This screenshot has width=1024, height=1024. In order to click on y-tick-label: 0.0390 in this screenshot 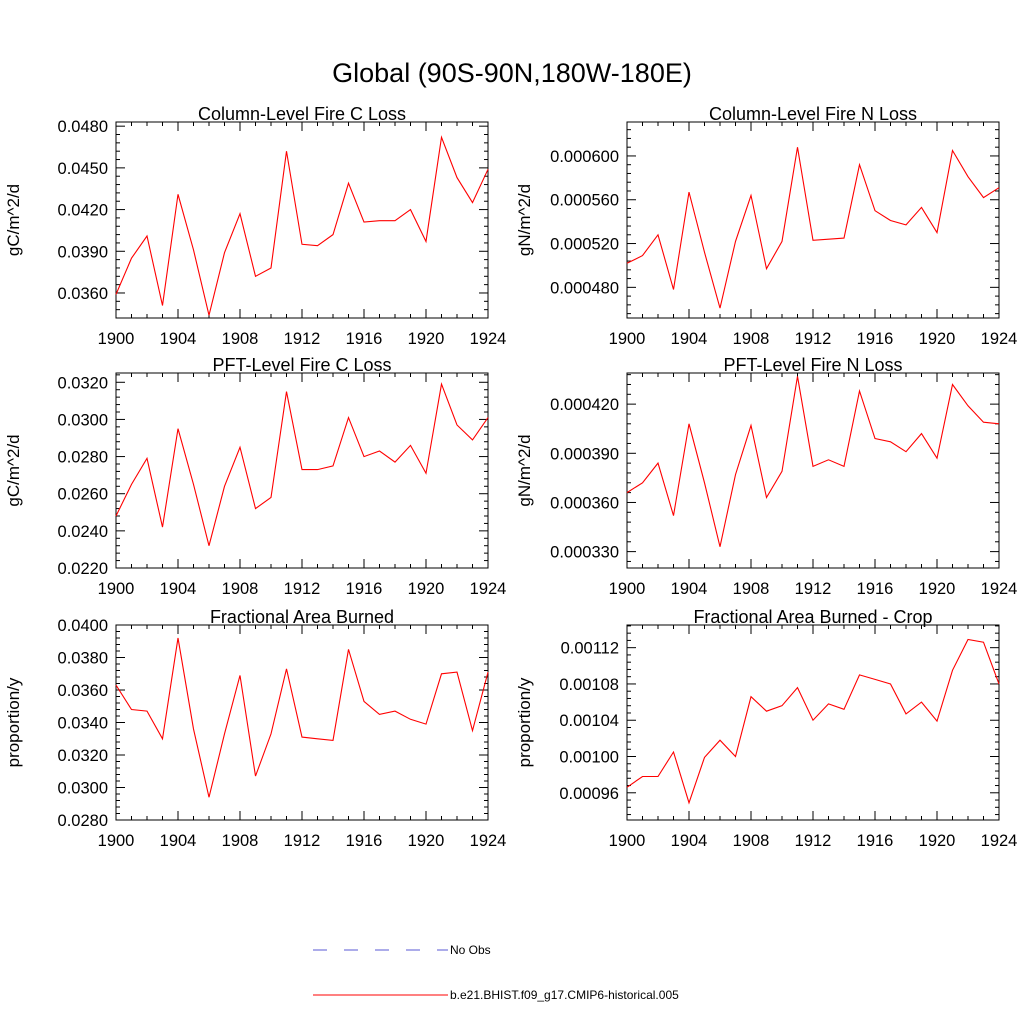, I will do `click(83, 252)`.